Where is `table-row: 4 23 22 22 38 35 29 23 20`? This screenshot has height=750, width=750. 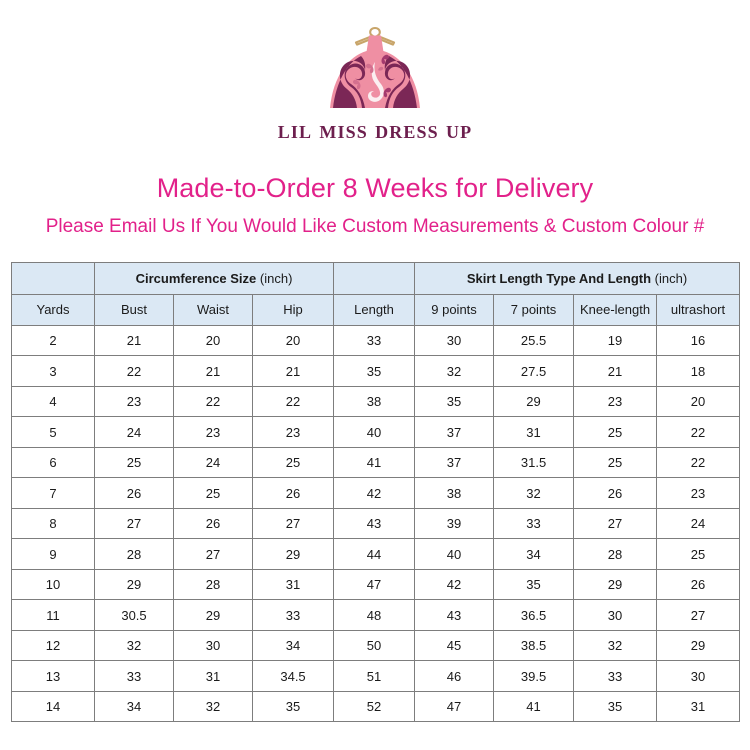 table-row: 4 23 22 22 38 35 29 23 20 is located at coordinates (376, 401).